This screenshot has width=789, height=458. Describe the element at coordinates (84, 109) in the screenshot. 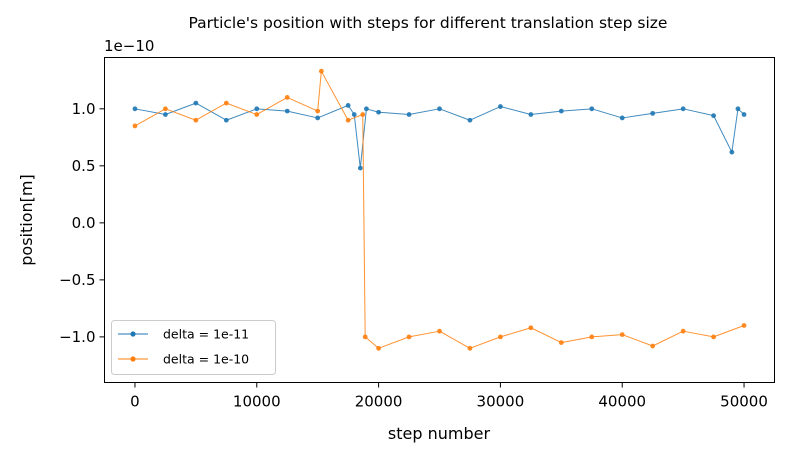

I see `y-tick-label: 1.0` at that location.